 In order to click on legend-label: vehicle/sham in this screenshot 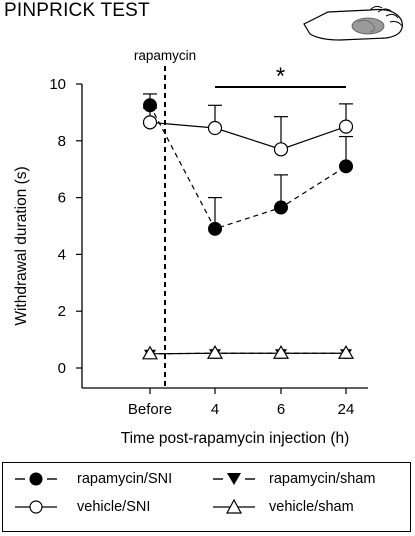, I will do `click(311, 507)`.